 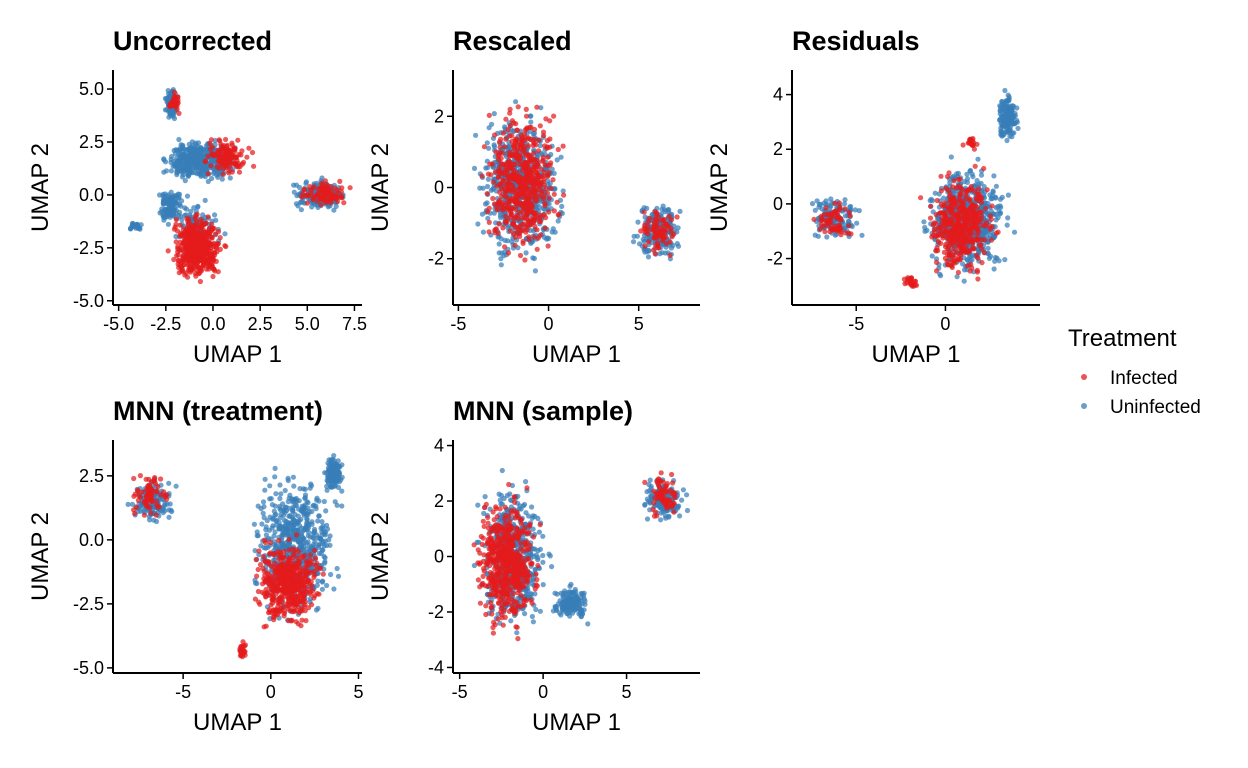 I want to click on series-uninfected, so click(x=236, y=170).